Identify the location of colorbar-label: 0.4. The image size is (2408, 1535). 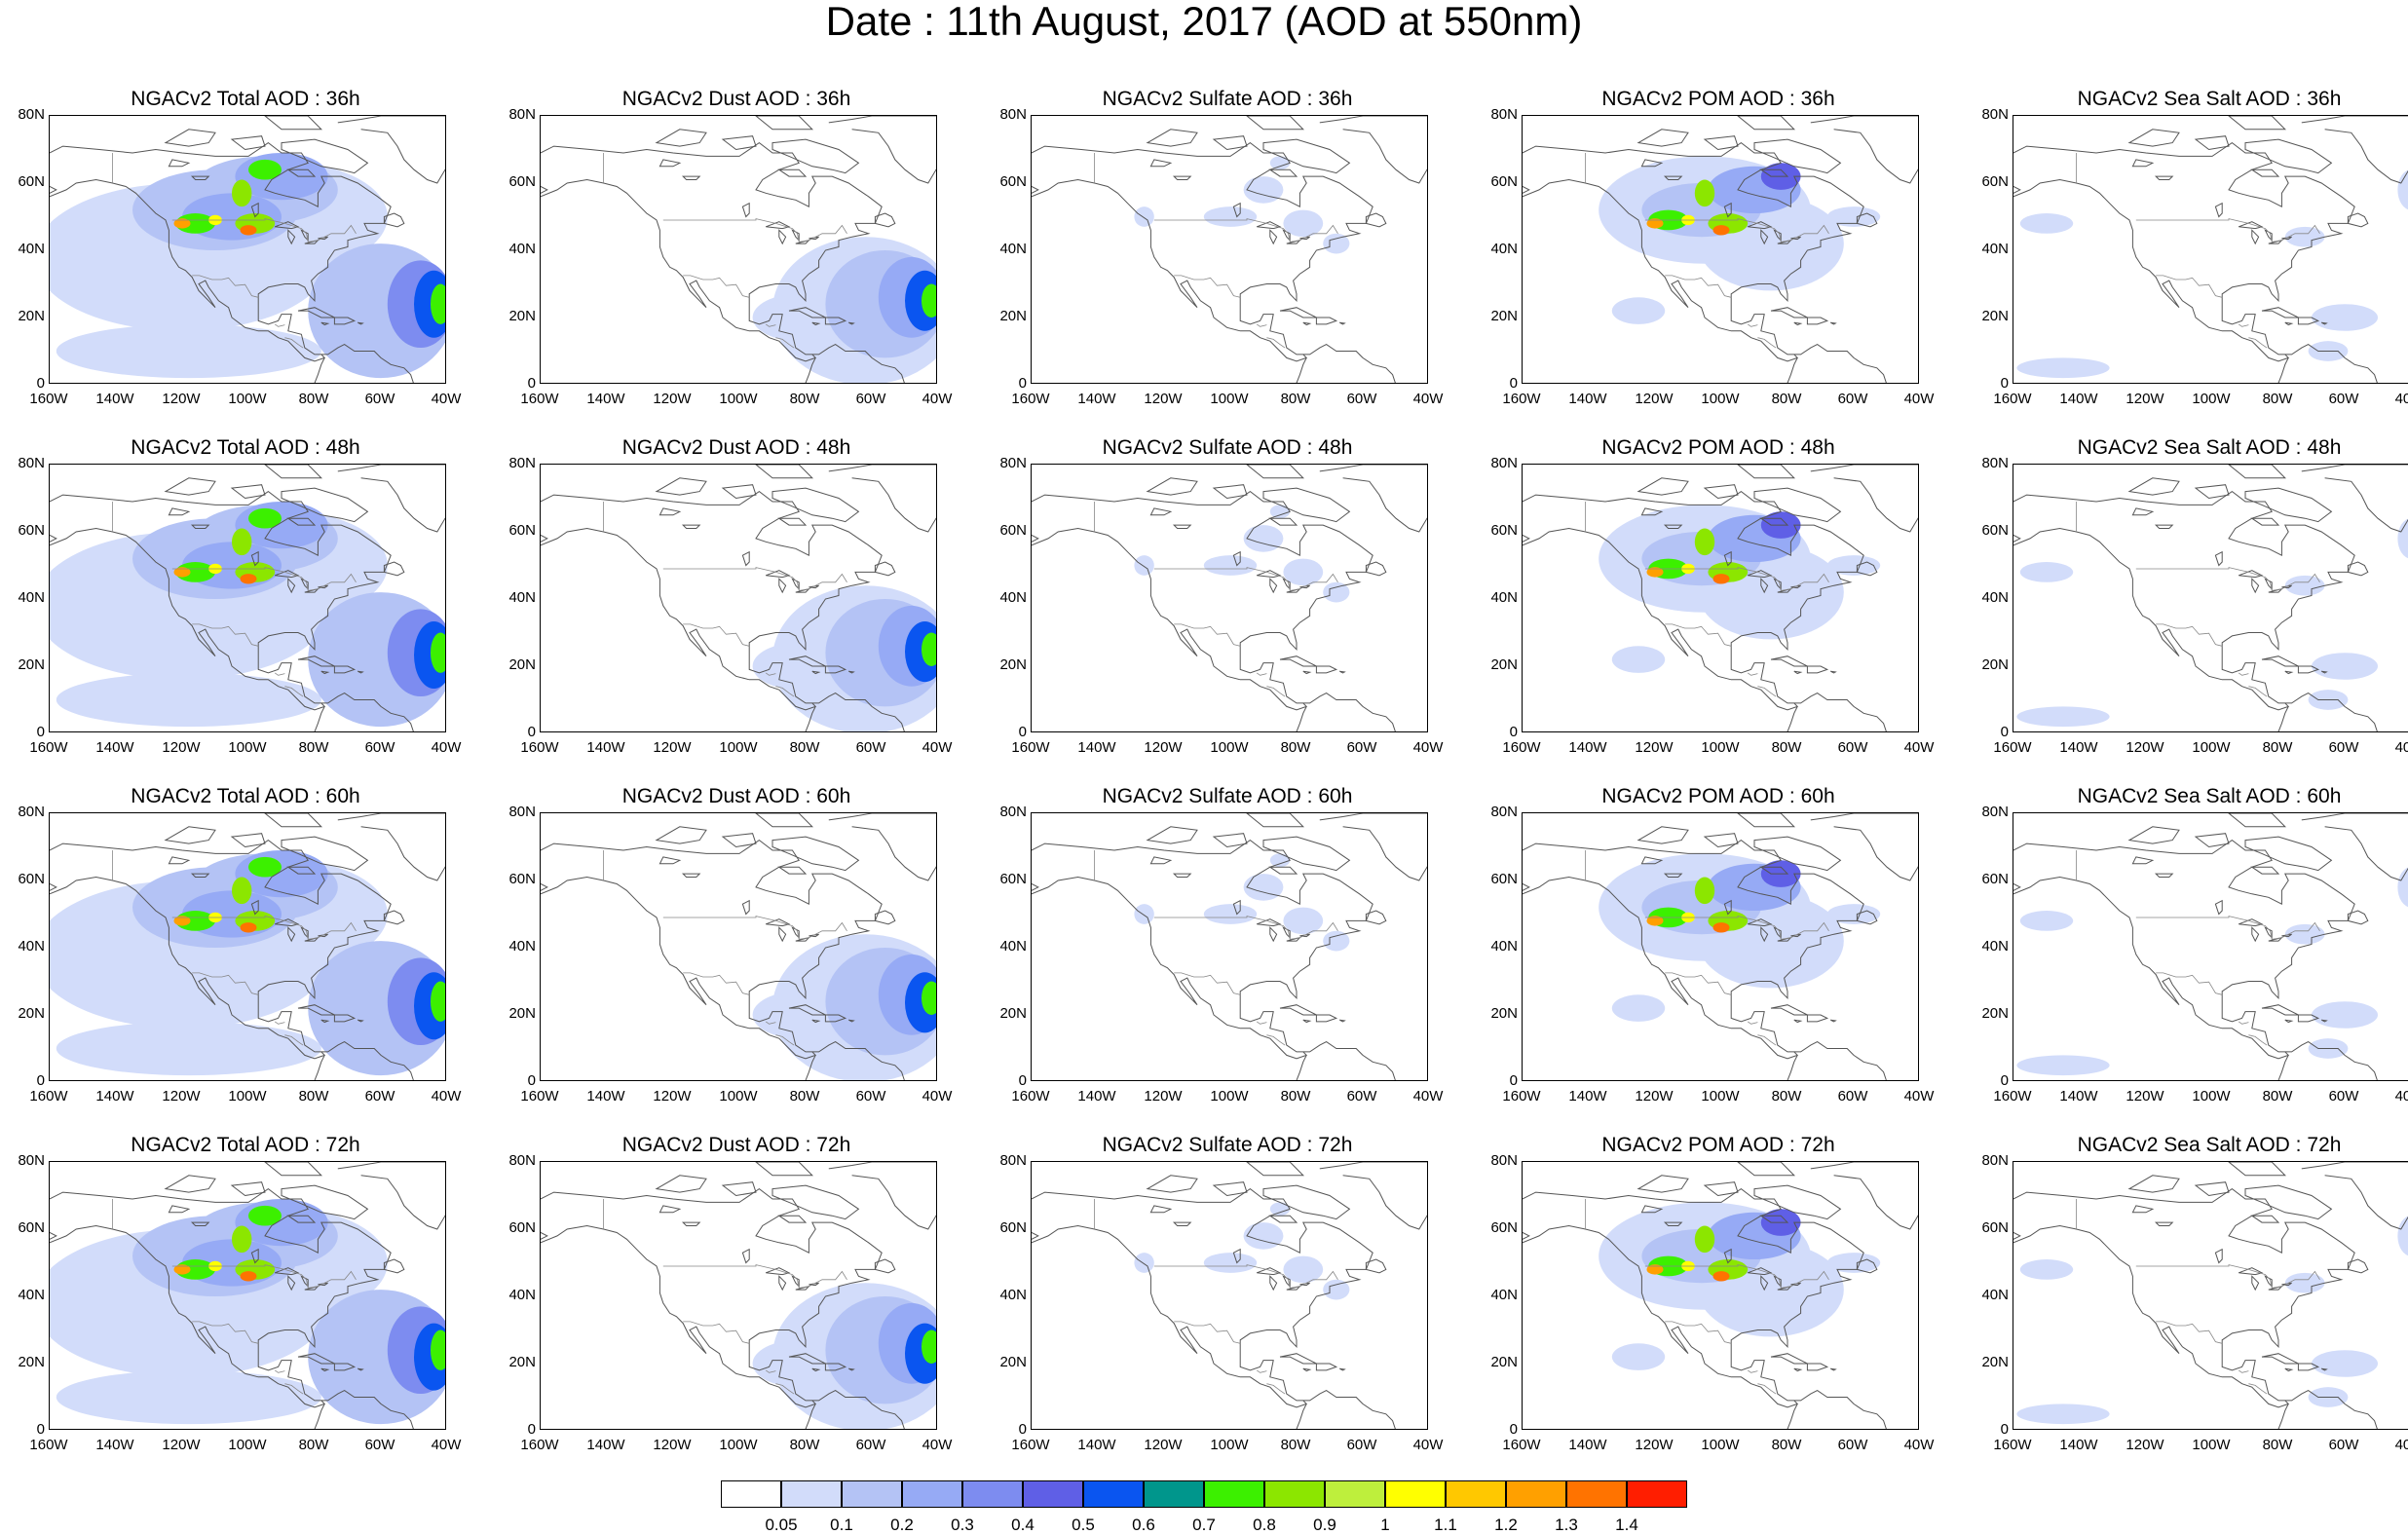
(1023, 1525).